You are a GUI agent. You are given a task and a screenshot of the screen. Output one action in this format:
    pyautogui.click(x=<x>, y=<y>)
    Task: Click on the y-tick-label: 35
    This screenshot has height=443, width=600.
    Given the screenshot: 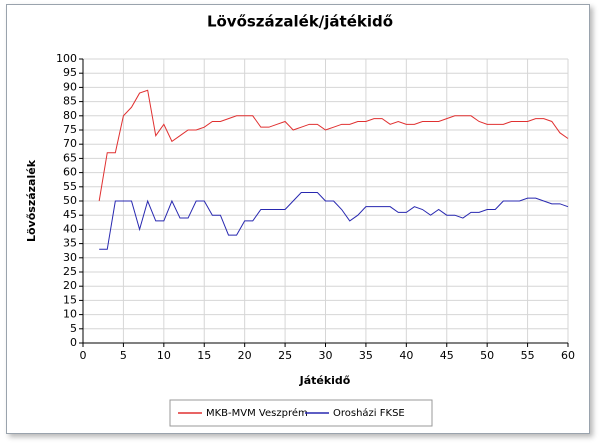 What is the action you would take?
    pyautogui.click(x=70, y=243)
    